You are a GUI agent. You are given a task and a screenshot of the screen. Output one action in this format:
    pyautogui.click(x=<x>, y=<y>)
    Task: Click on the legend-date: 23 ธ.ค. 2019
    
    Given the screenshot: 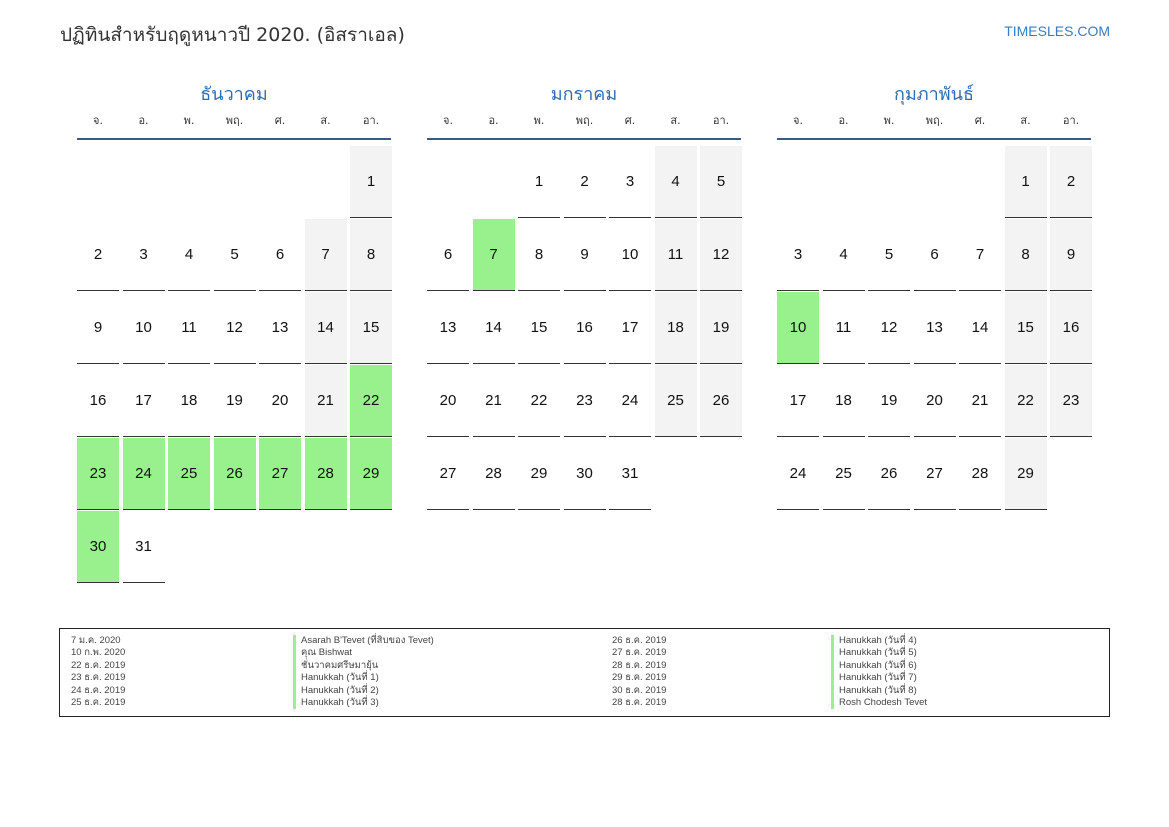 What is the action you would take?
    pyautogui.click(x=98, y=678)
    